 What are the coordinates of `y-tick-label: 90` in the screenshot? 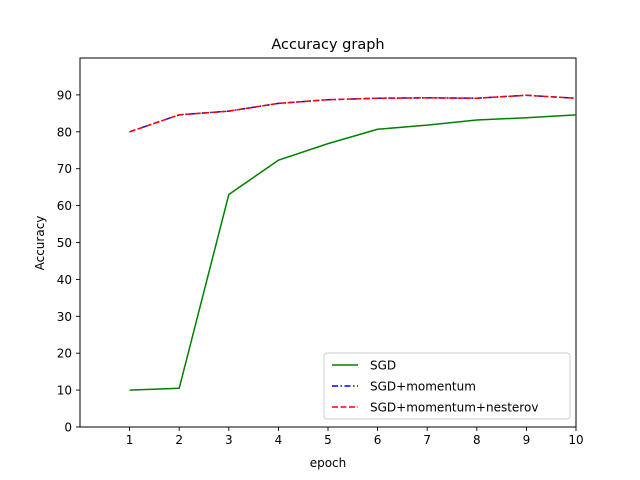 It's located at (64, 95).